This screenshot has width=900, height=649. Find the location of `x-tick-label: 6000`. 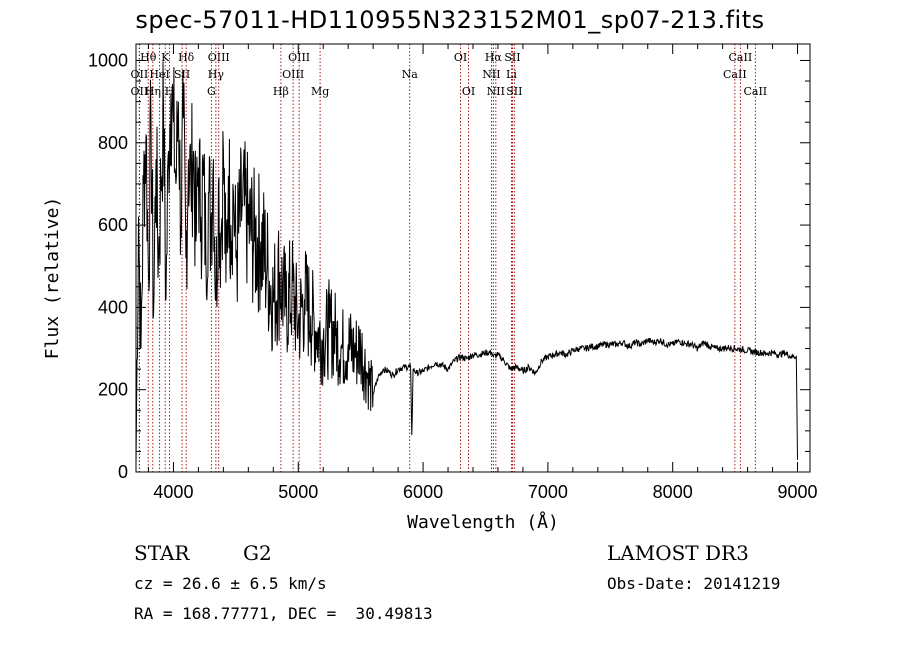

x-tick-label: 6000 is located at coordinates (423, 492).